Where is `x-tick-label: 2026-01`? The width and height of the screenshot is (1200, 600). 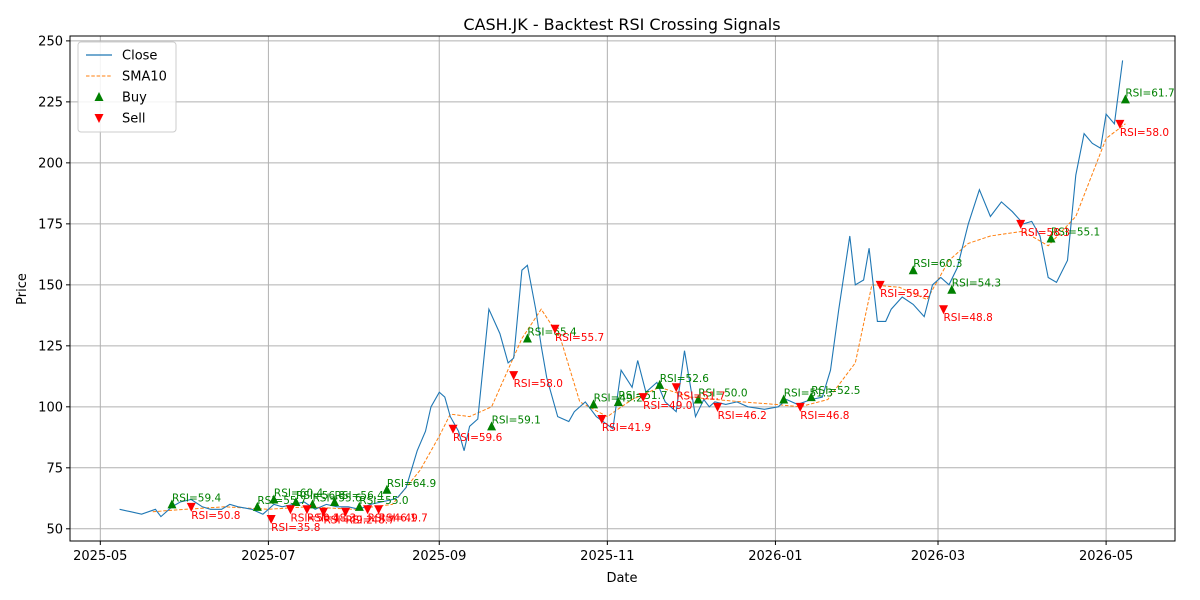
x-tick-label: 2026-01 is located at coordinates (775, 556).